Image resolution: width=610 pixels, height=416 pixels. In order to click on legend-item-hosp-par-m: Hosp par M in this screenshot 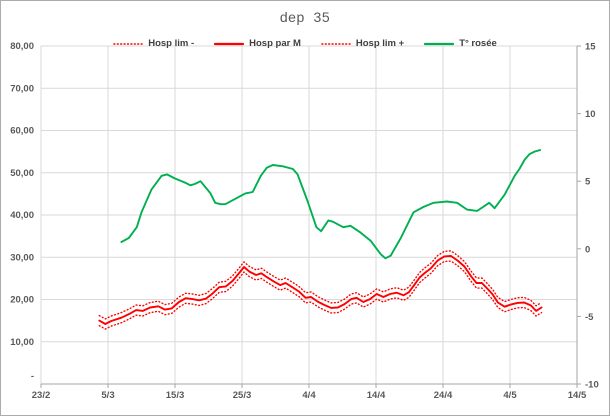, I will do `click(257, 43)`.